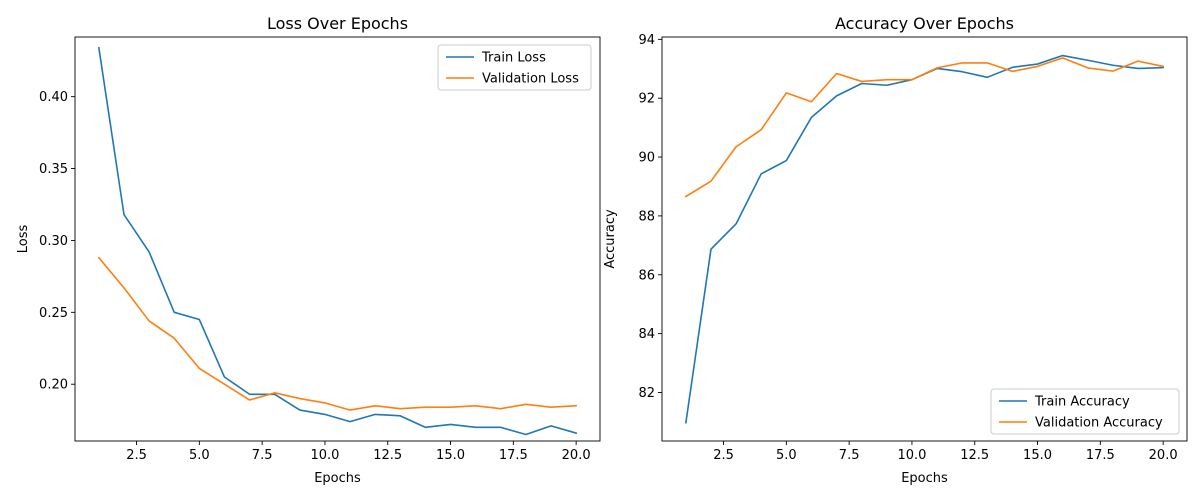 This screenshot has width=1200, height=500. What do you see at coordinates (530, 79) in the screenshot?
I see `legend-label-1: Validation Loss` at bounding box center [530, 79].